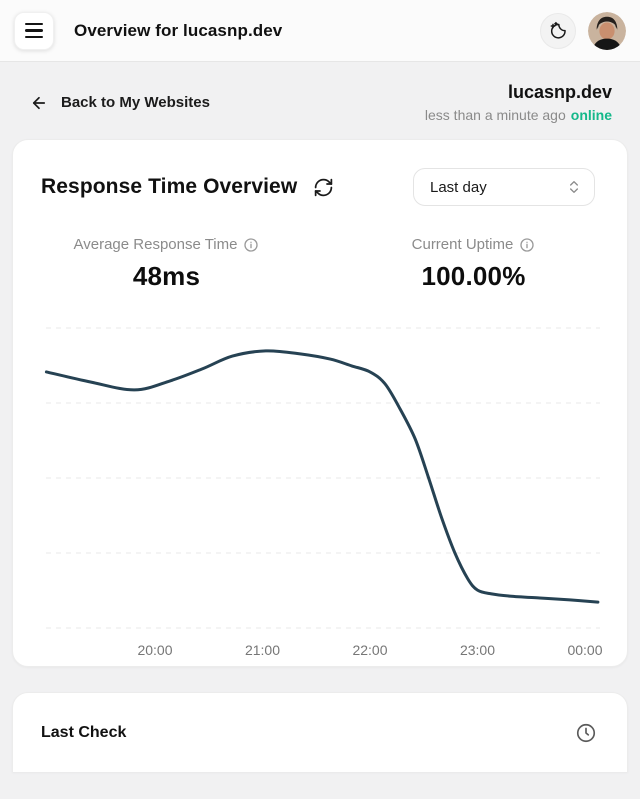 The image size is (640, 799). Describe the element at coordinates (154, 650) in the screenshot. I see `svg-text: 20:00` at that location.